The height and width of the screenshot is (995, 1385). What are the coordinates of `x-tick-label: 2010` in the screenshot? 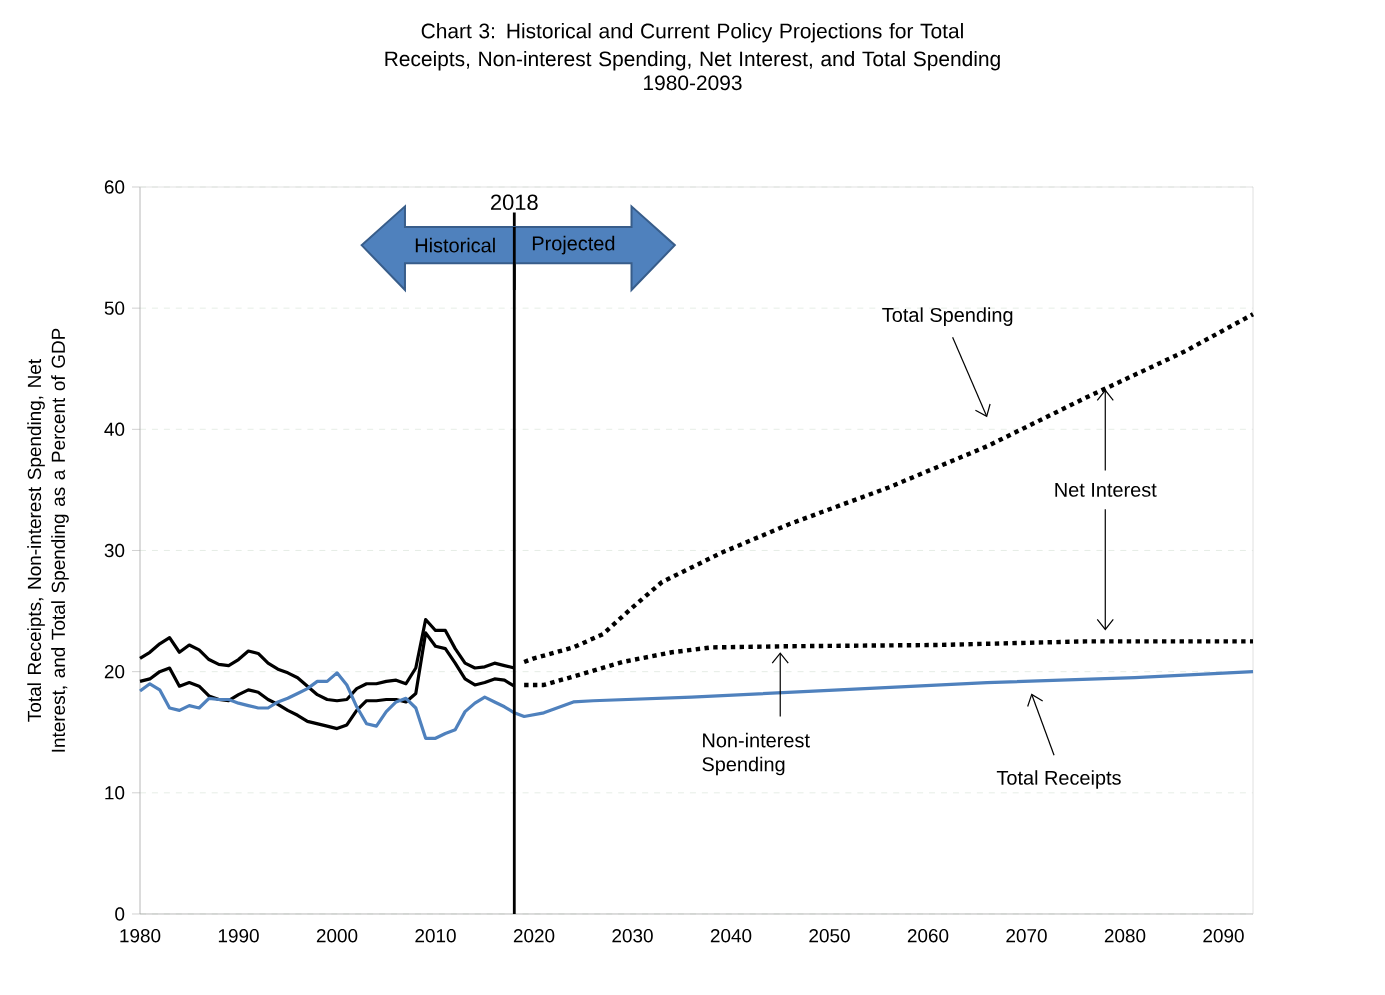 It's located at (435, 936).